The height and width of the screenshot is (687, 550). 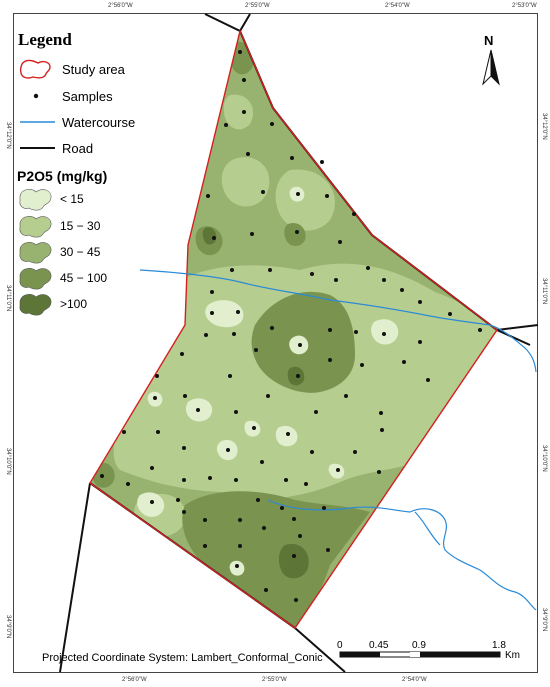 What do you see at coordinates (120, 6) in the screenshot?
I see `grid-label-top-1: 2°56'0"W` at bounding box center [120, 6].